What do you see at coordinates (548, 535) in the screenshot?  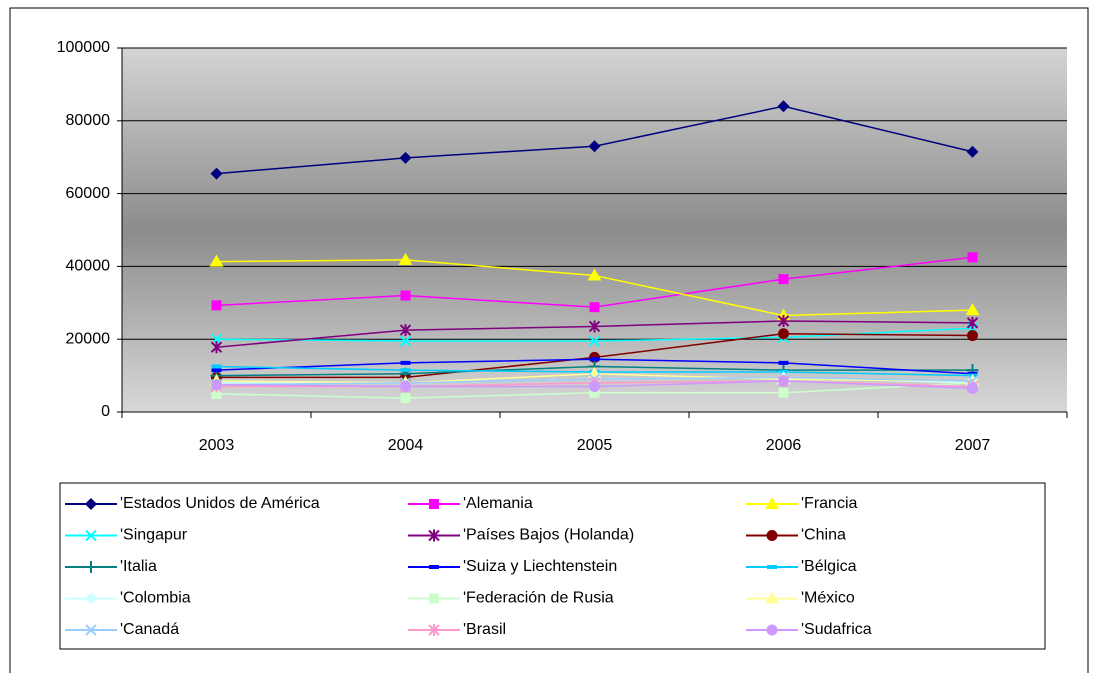 I see `legend-label: 'Países Bajos (Holanda)` at bounding box center [548, 535].